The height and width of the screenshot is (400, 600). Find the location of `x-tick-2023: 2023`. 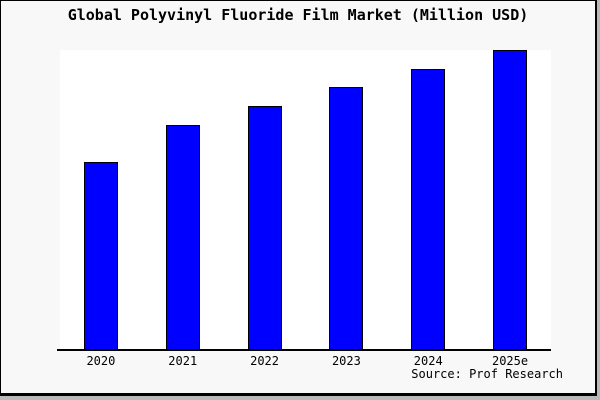

x-tick-2023: 2023 is located at coordinates (346, 361).